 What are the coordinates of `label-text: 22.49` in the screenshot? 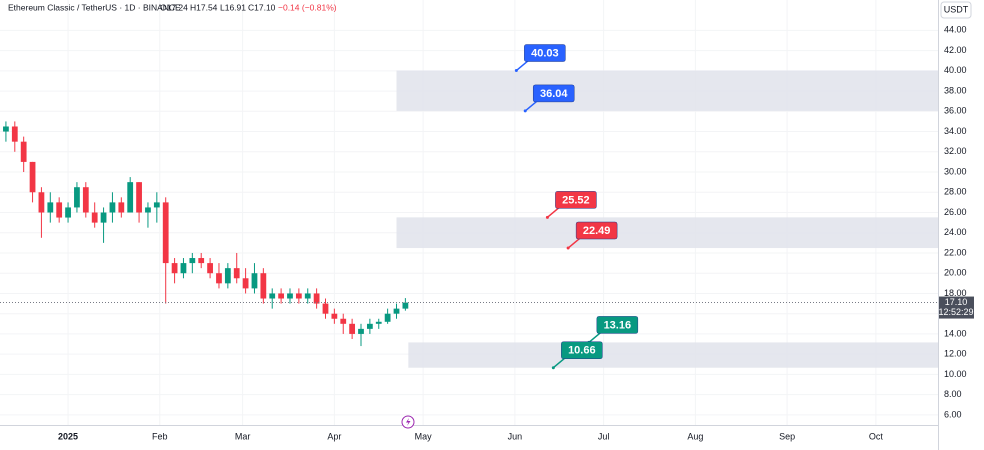 It's located at (597, 231).